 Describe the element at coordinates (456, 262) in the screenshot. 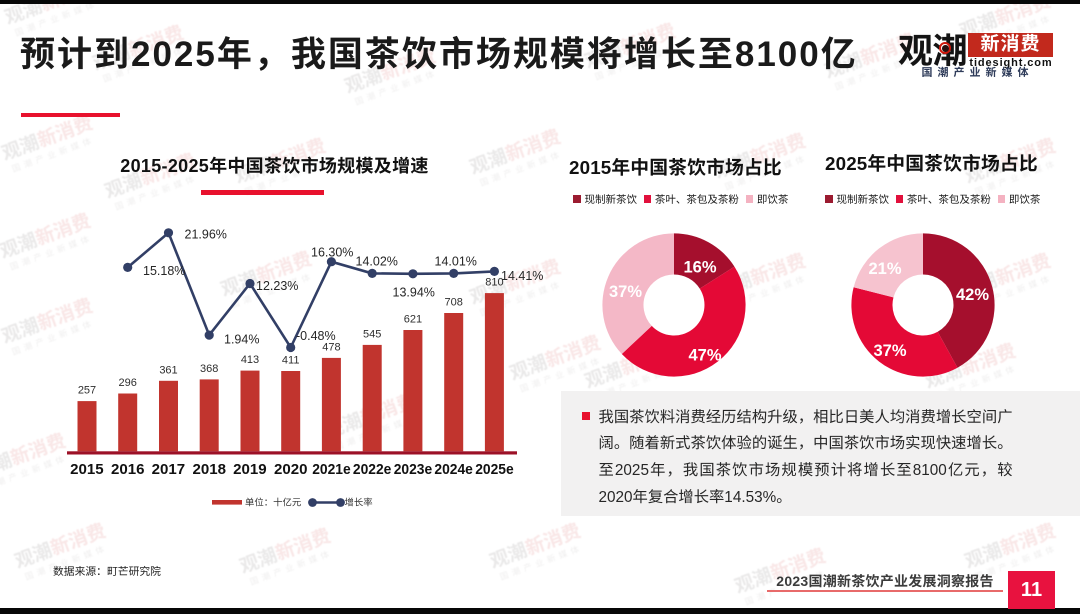

I see `svg-text: 14.01%` at that location.